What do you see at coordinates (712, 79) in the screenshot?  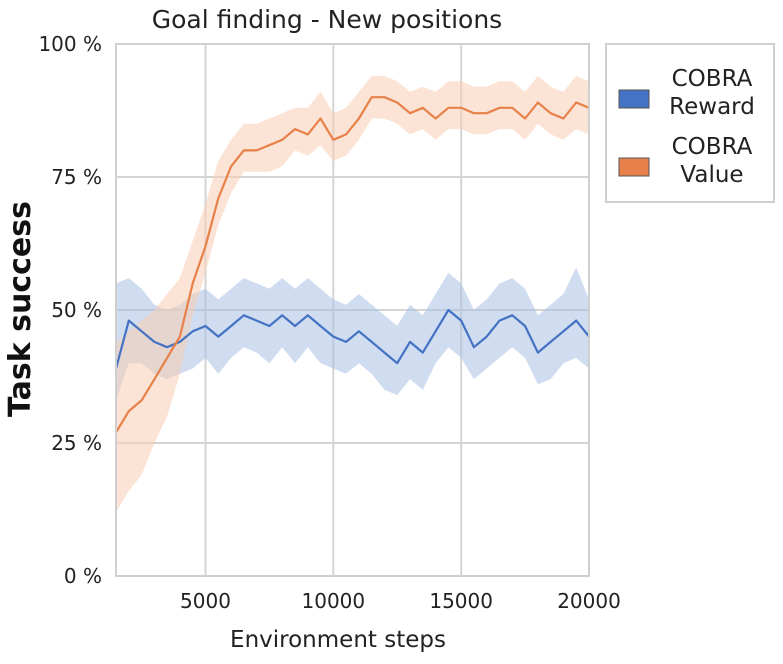 I see `legend-label-0: COBRA` at bounding box center [712, 79].